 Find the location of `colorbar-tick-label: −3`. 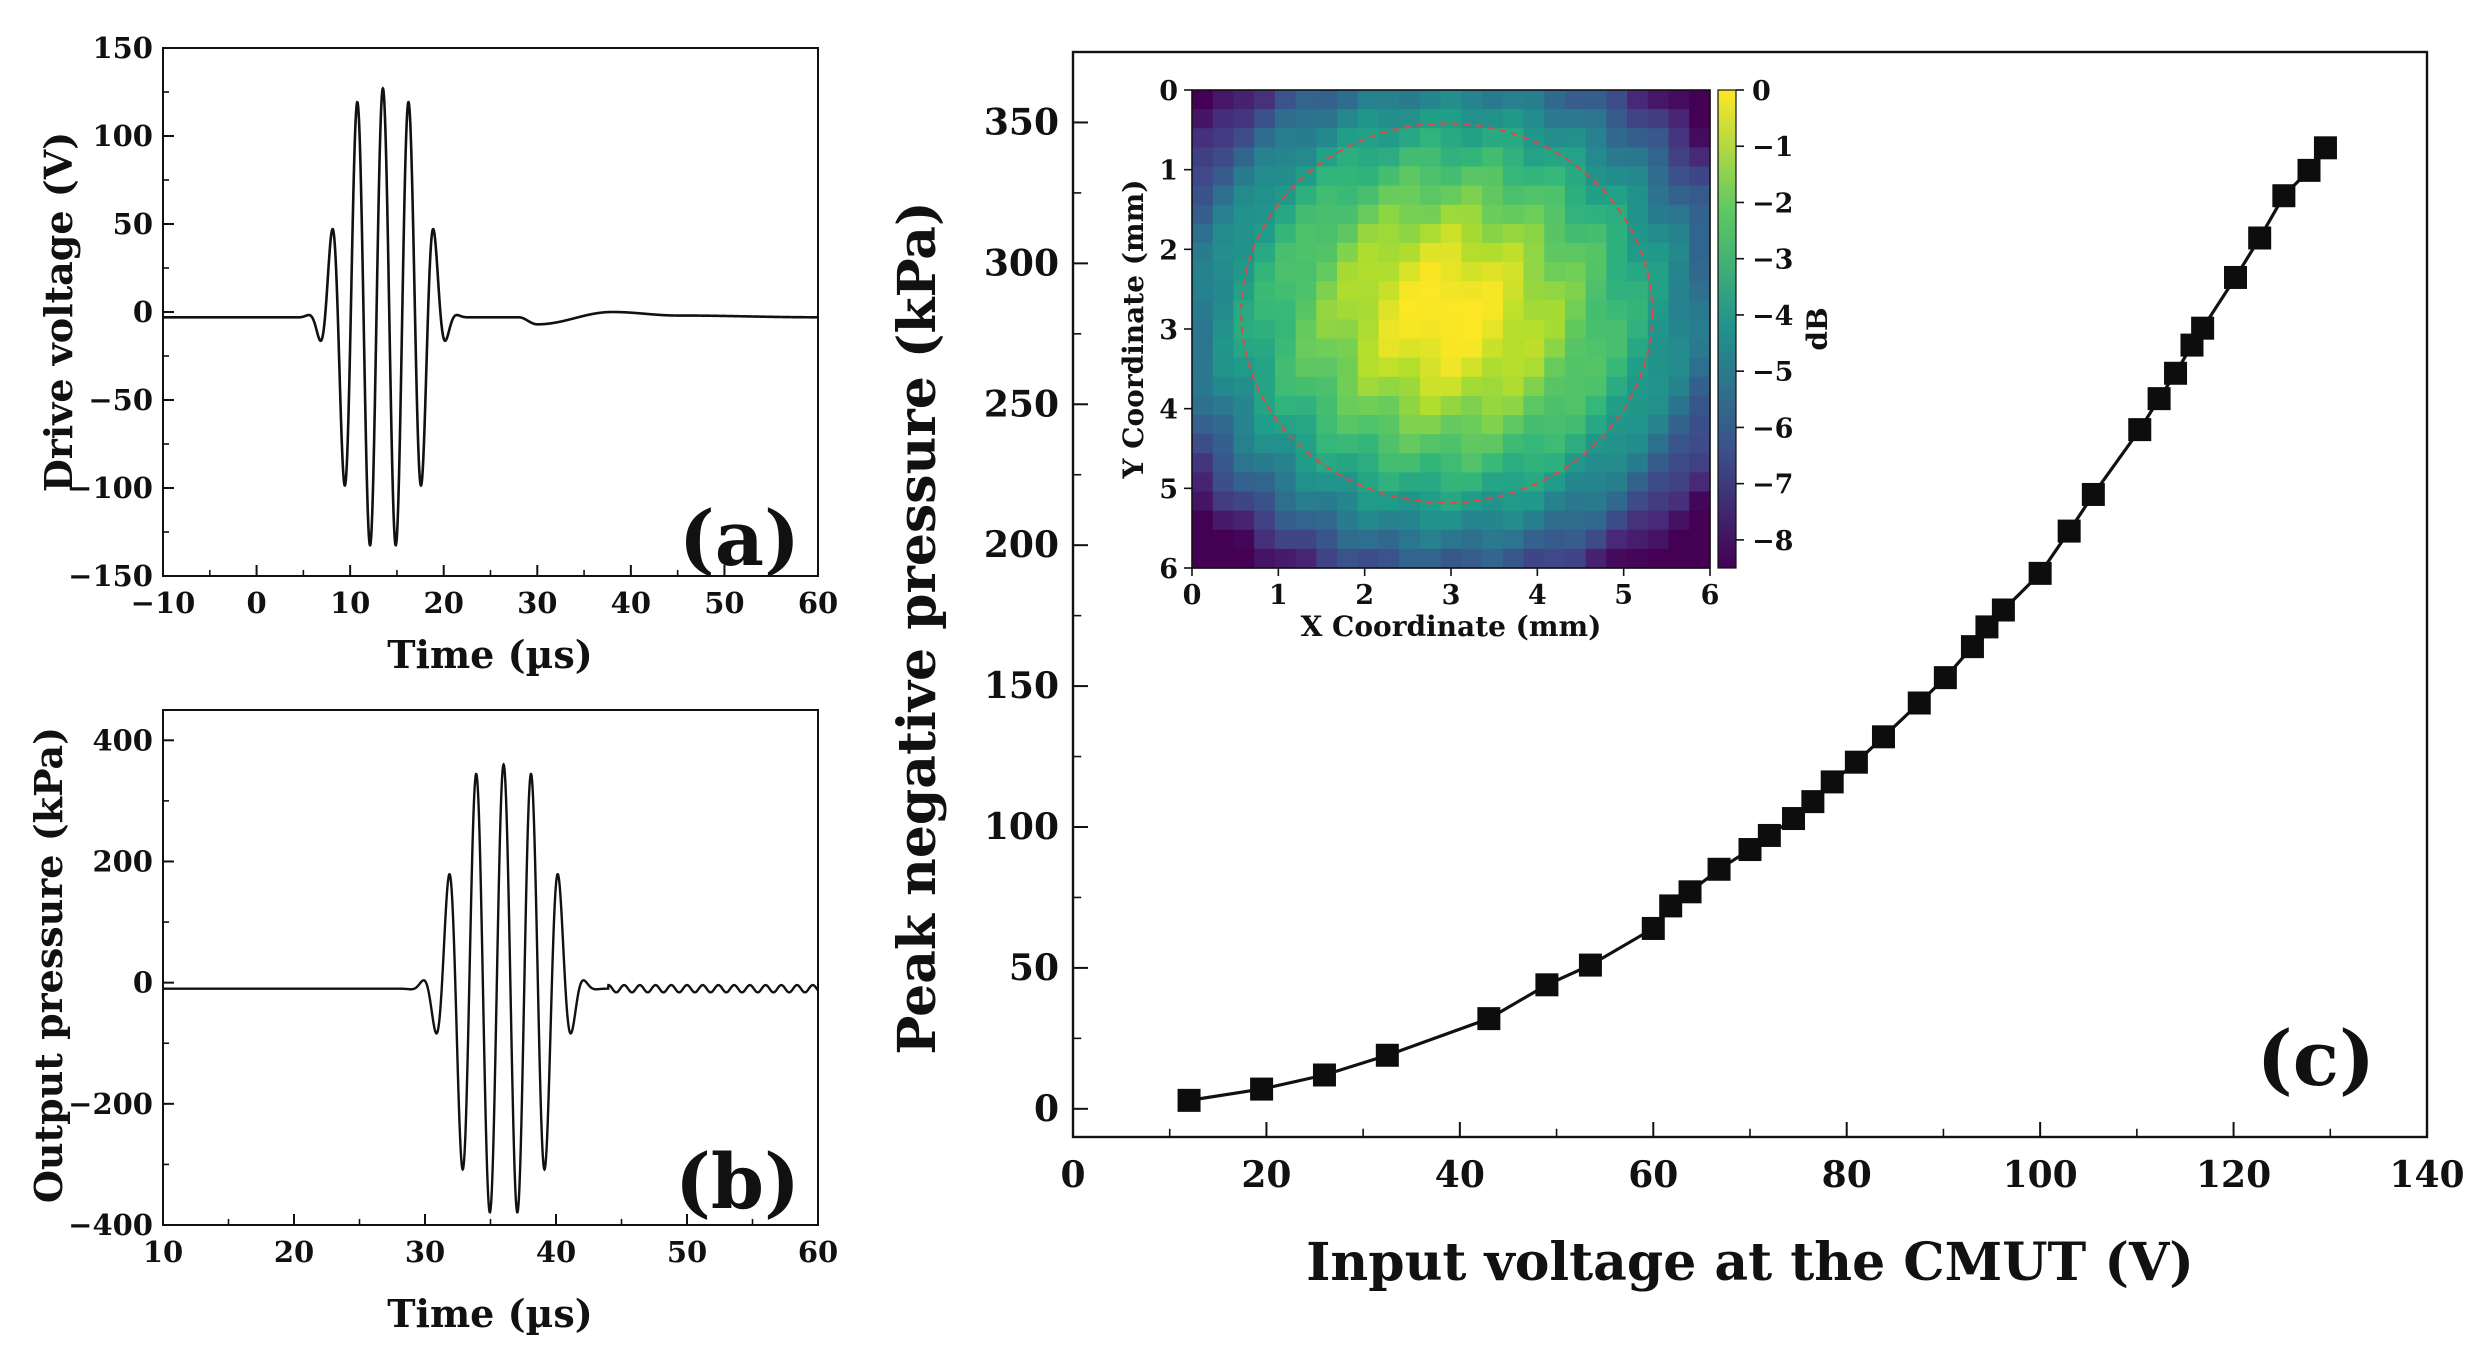

colorbar-tick-label: −3 is located at coordinates (1772, 260).